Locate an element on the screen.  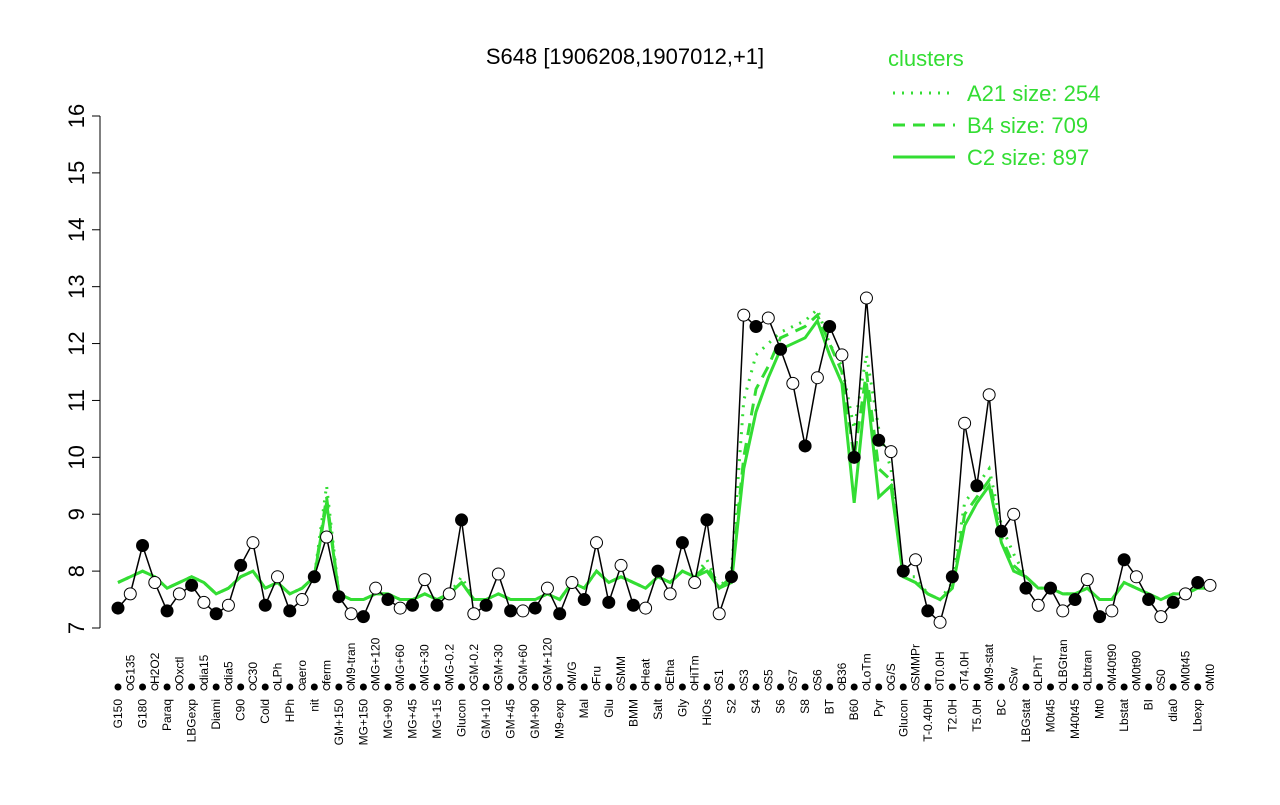
y-tick-label: 14 is located at coordinates (76, 230).